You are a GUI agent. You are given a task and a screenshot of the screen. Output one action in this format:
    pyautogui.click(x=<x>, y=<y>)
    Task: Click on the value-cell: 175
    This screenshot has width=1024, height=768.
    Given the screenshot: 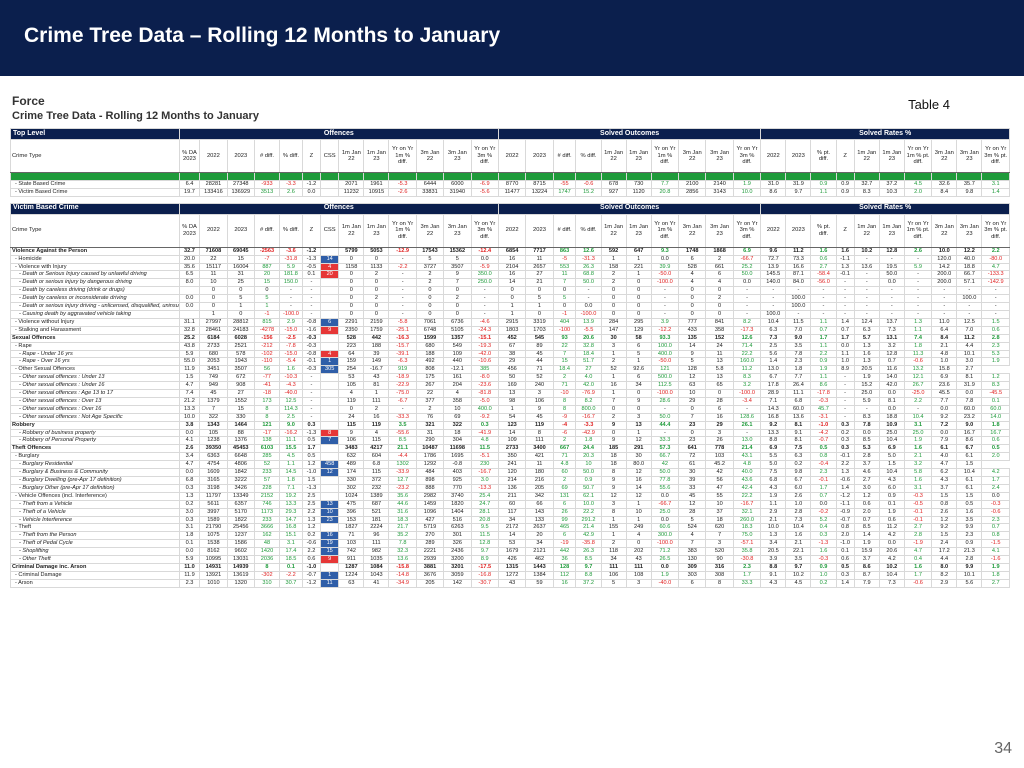 What is the action you would take?
    pyautogui.click(x=430, y=378)
    